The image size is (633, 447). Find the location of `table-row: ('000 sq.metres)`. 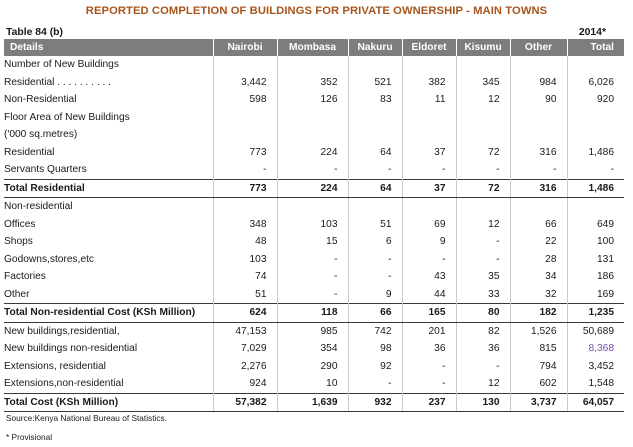

table-row: ('000 sq.metres) is located at coordinates (314, 135).